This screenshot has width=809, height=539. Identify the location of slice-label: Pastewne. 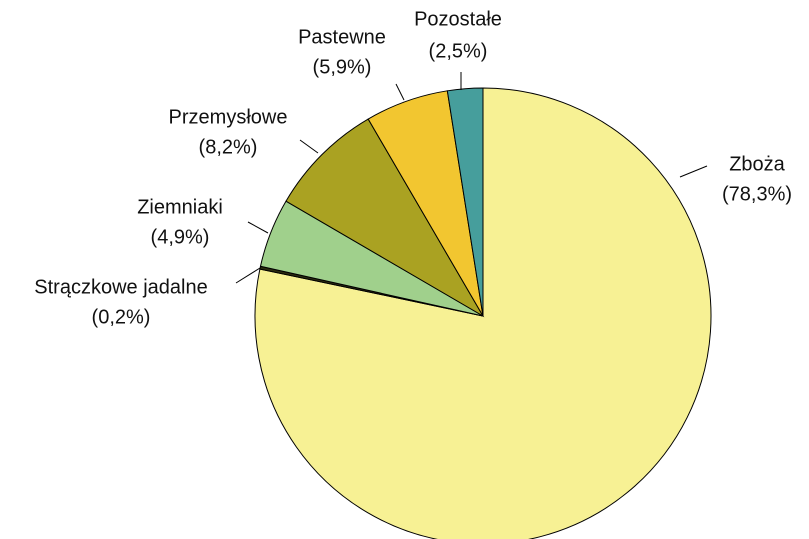
(342, 37).